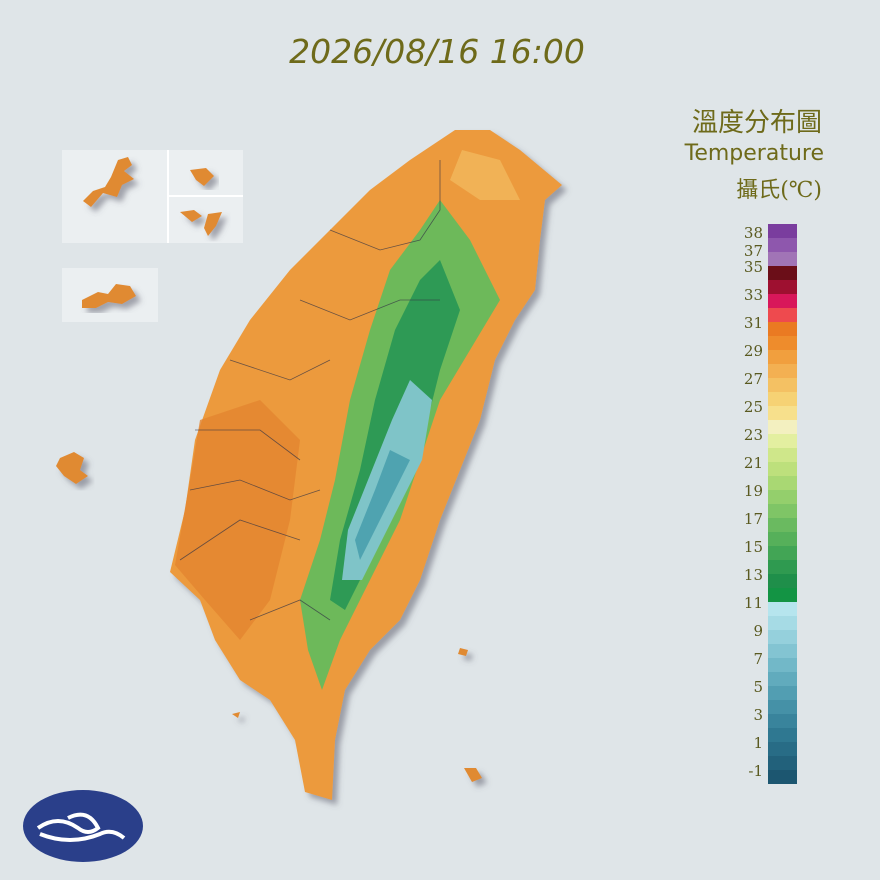 The height and width of the screenshot is (880, 880). Describe the element at coordinates (83, 826) in the screenshot. I see `cwa-logo` at that location.